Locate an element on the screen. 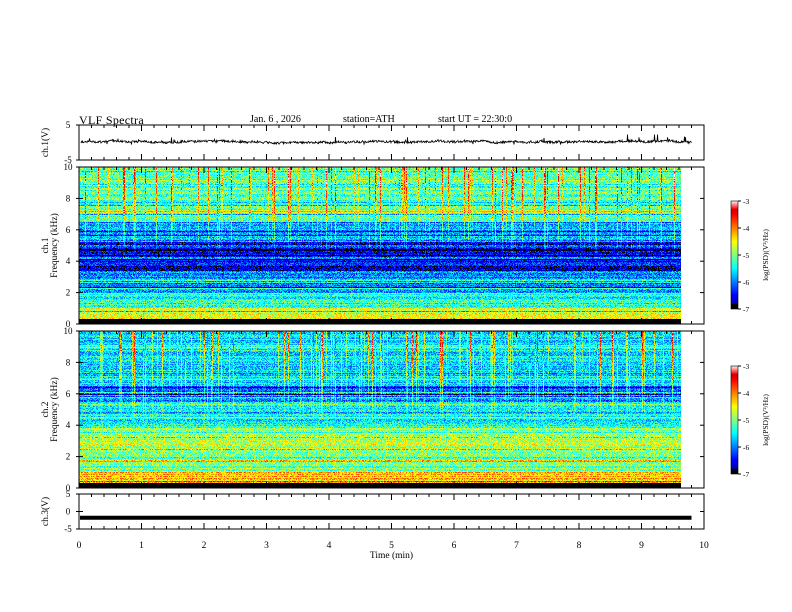 Image resolution: width=792 pixels, height=612 pixels. colorbar-1-tick-label: -7 is located at coordinates (746, 309).